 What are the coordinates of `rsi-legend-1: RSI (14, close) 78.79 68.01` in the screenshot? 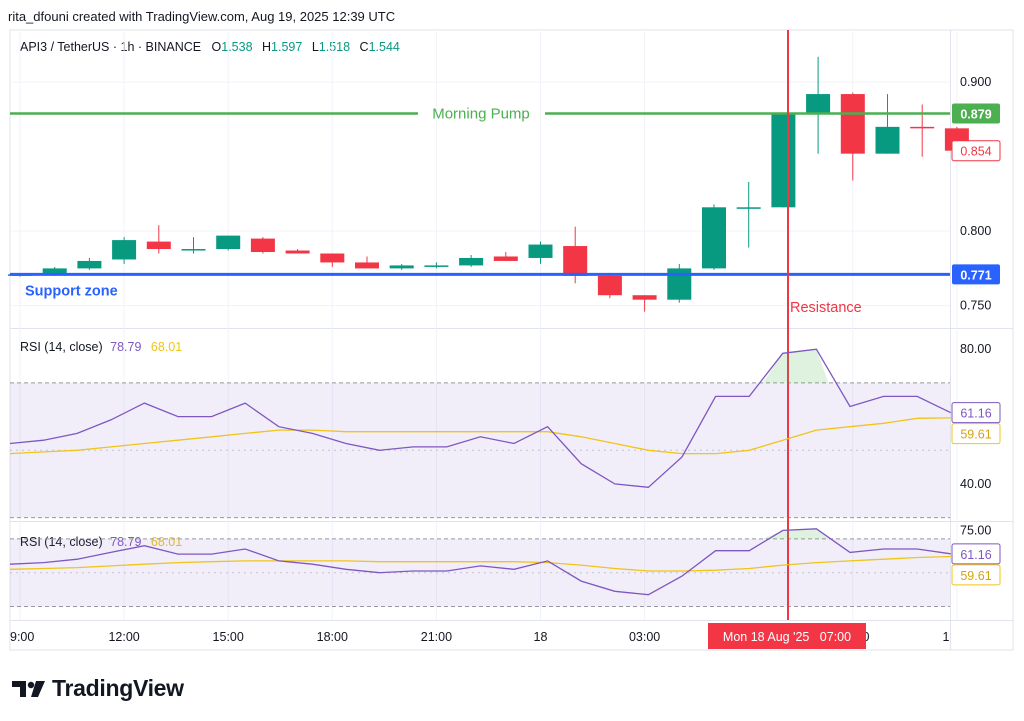 It's located at (101, 347).